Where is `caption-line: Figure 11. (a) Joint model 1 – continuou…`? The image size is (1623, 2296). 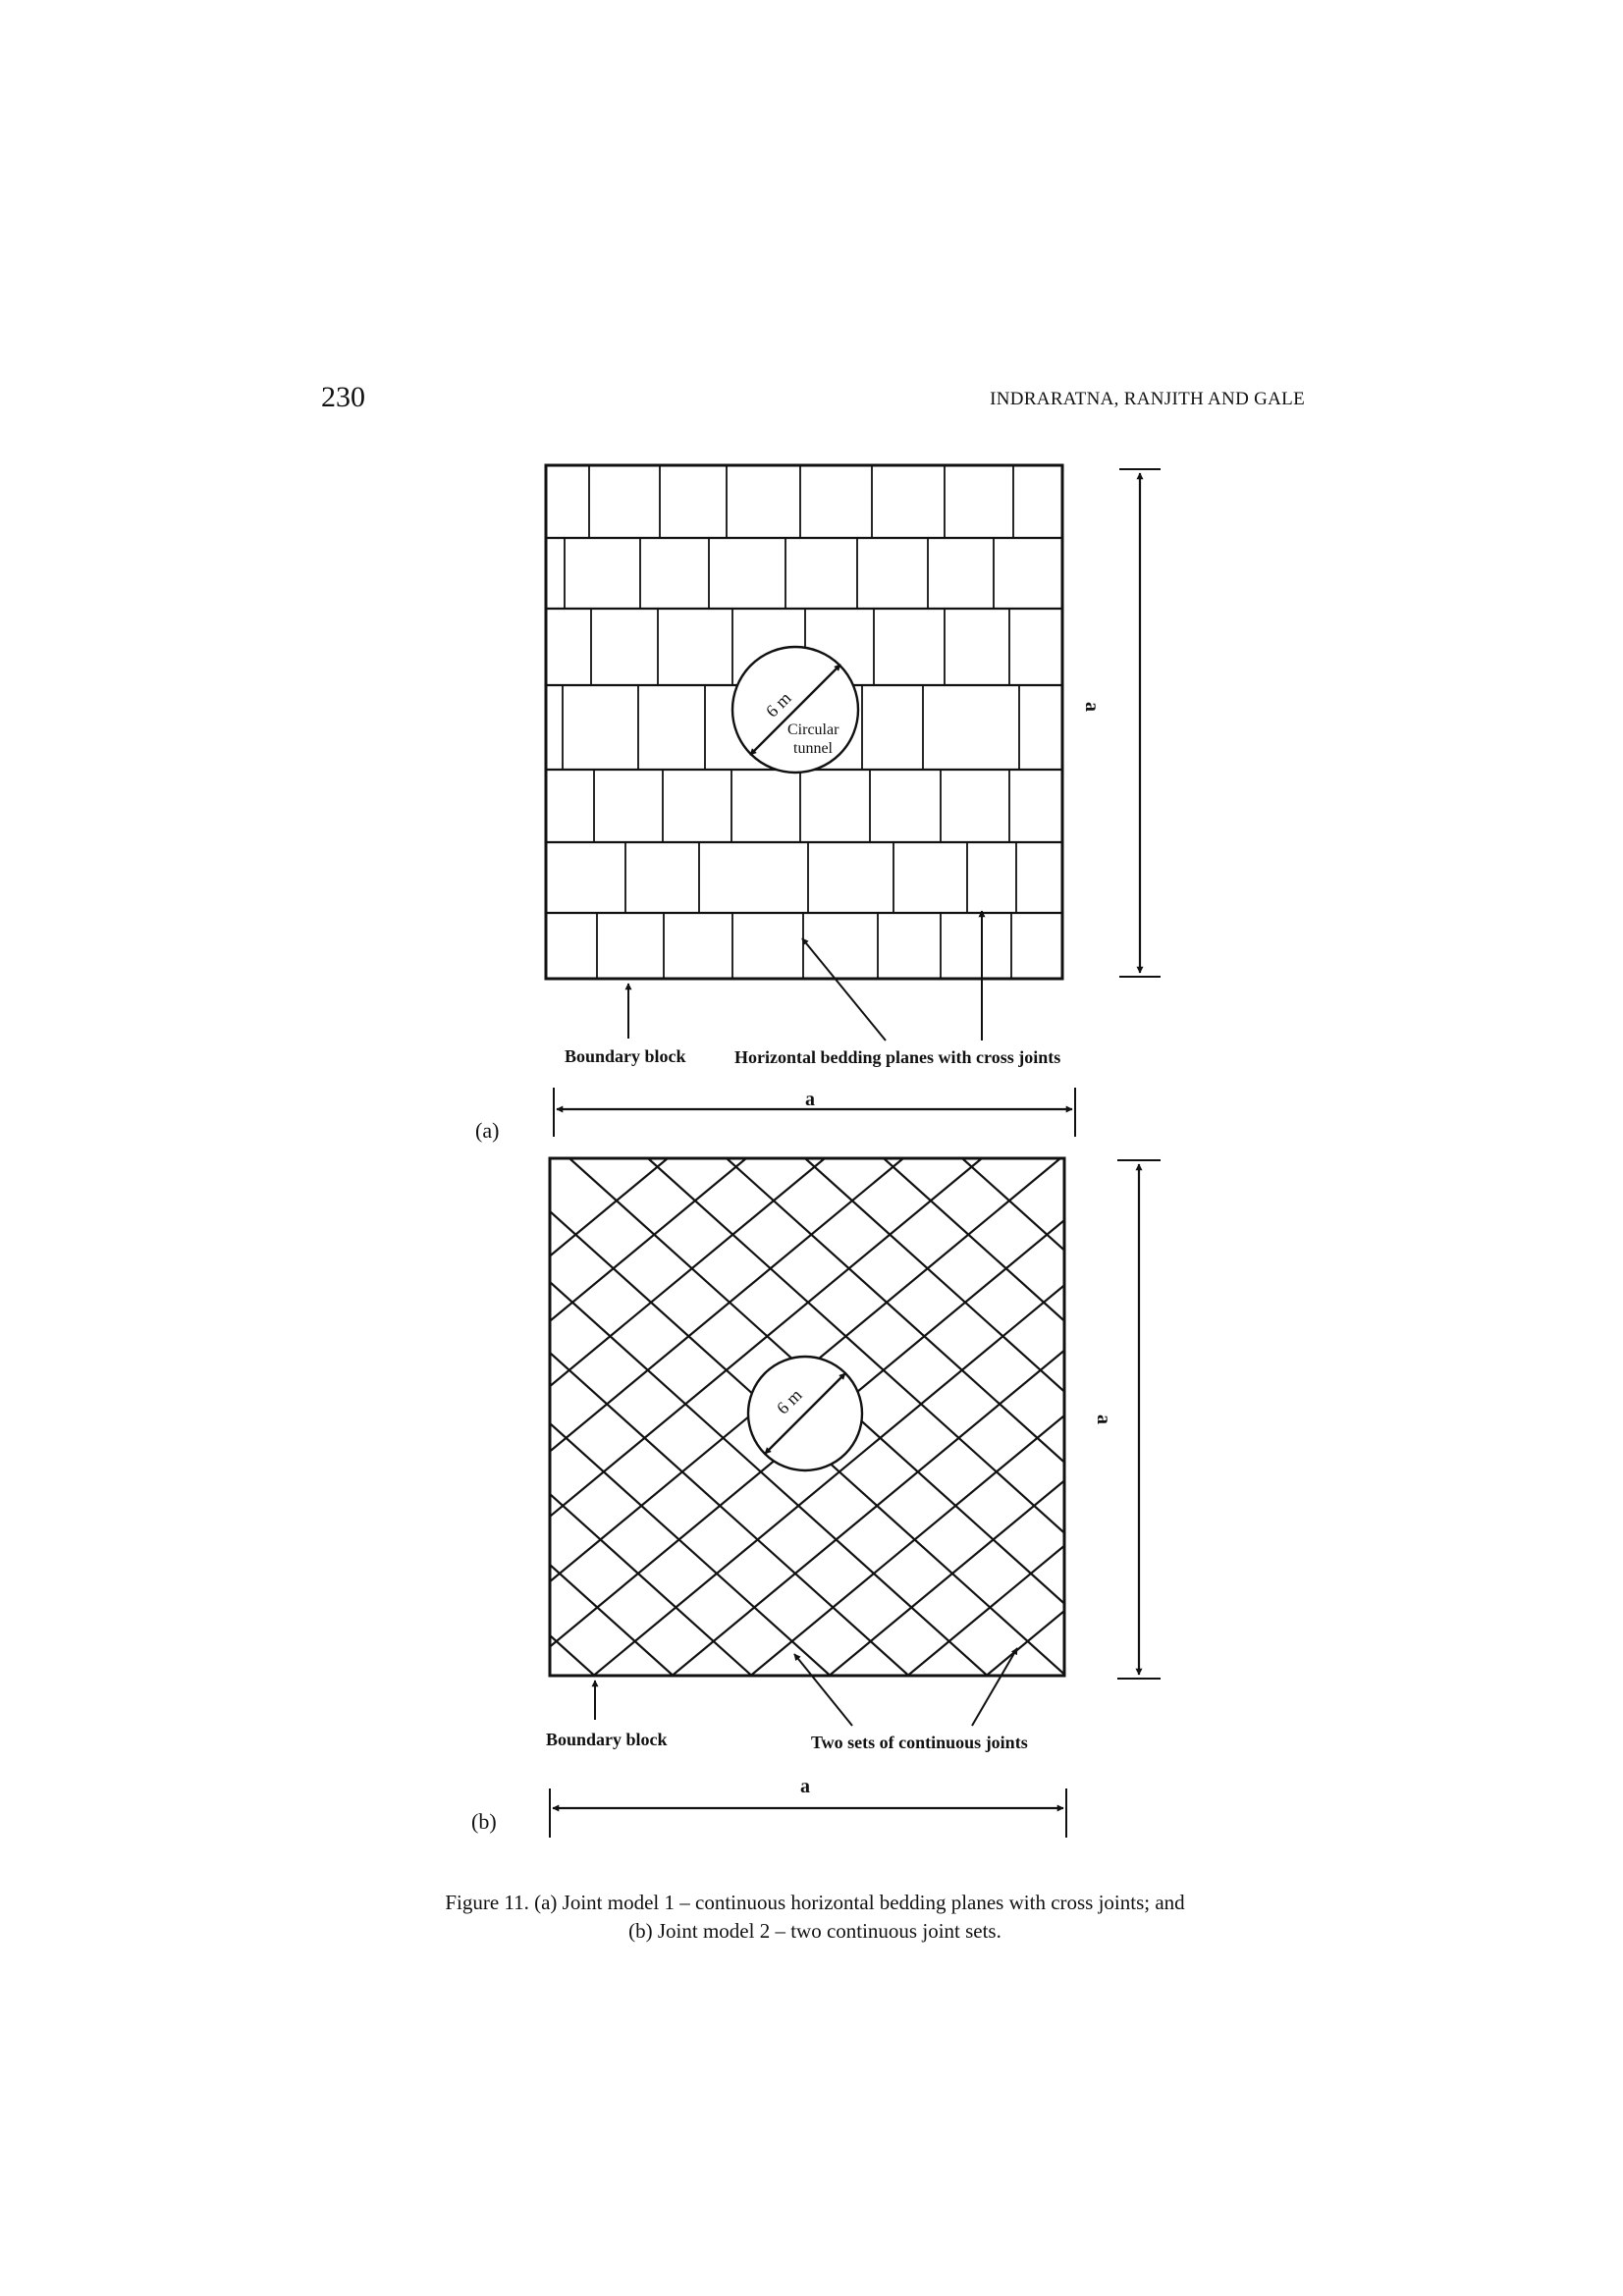
caption-line: Figure 11. (a) Joint model 1 – continuou… is located at coordinates (815, 1902).